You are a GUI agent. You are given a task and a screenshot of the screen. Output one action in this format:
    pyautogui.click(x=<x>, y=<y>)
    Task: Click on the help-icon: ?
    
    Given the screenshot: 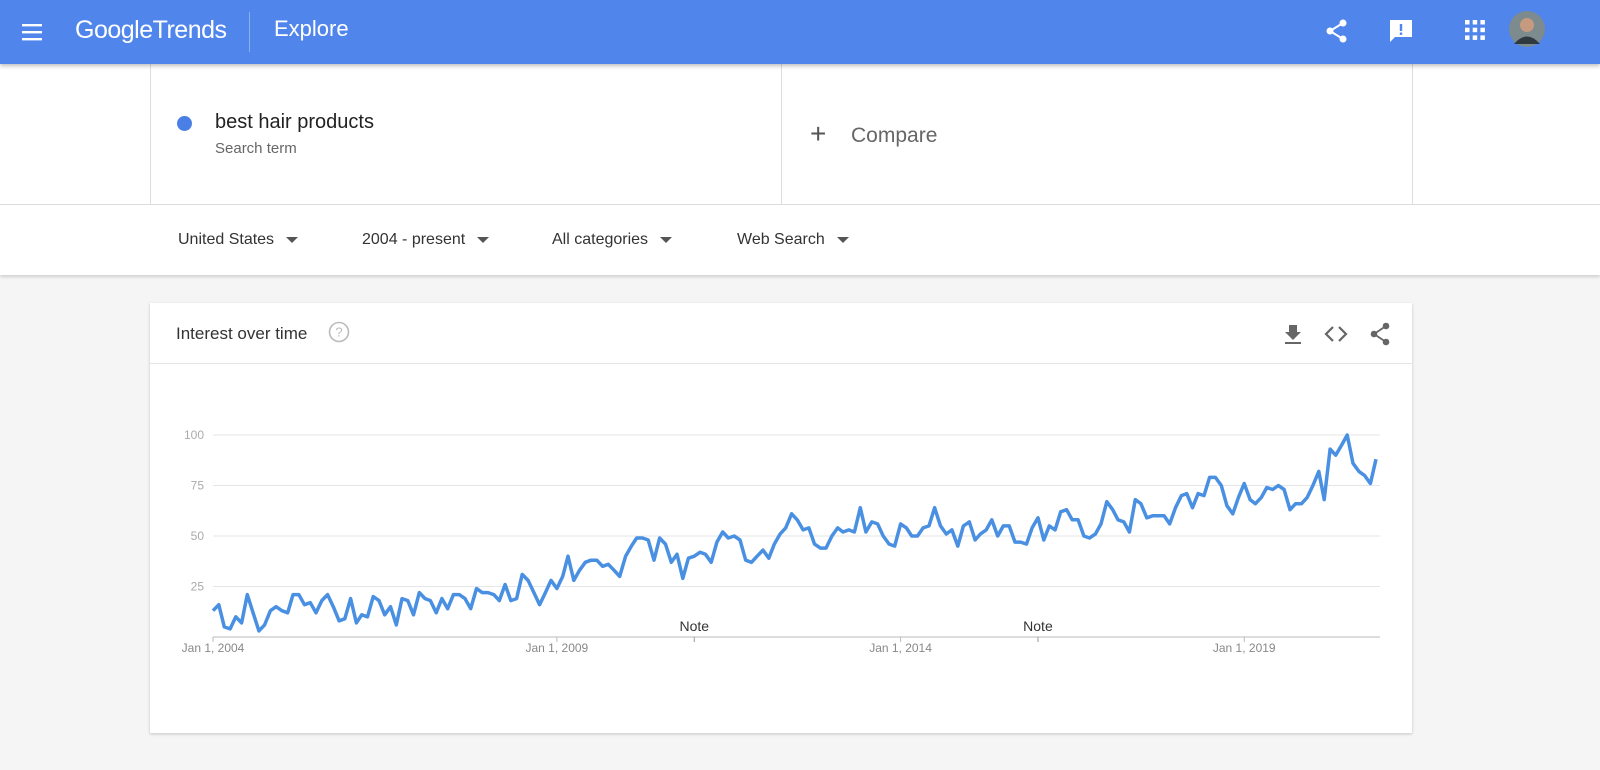 What is the action you would take?
    pyautogui.click(x=339, y=332)
    